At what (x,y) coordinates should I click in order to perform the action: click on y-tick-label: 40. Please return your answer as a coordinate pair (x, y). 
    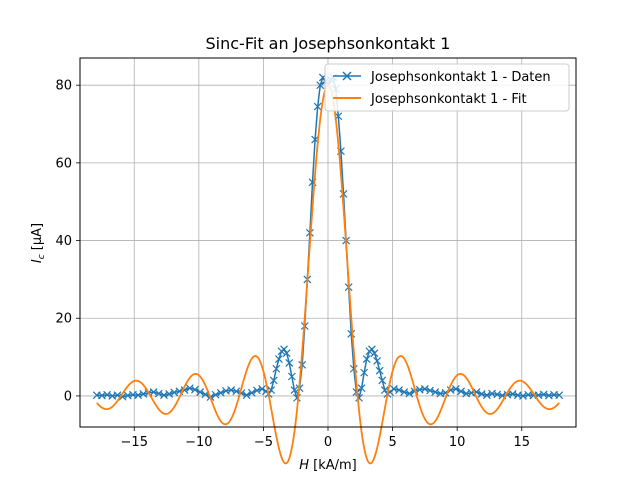
    Looking at the image, I should click on (63, 241).